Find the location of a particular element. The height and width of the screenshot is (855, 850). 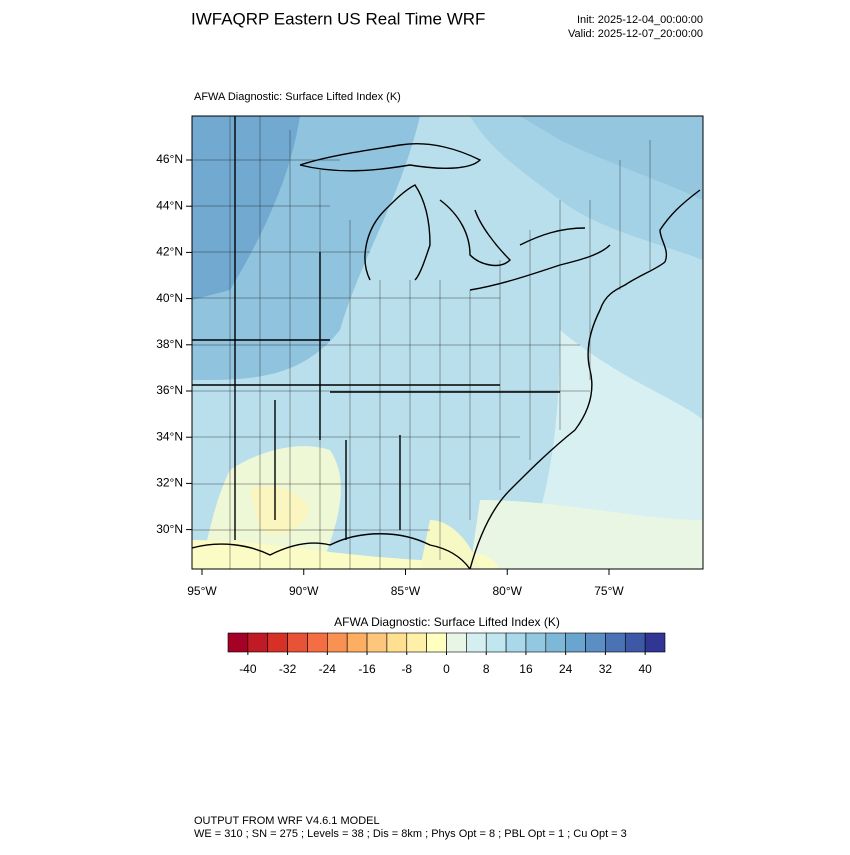

colorbar-tick-label: 32 is located at coordinates (606, 669).